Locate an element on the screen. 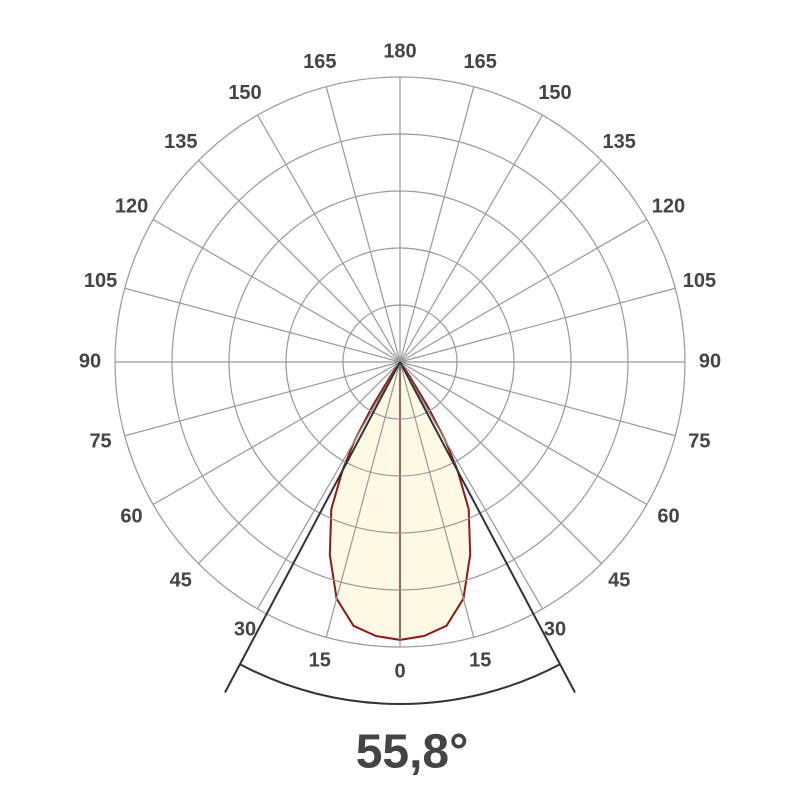 This screenshot has height=805, width=800. angle-label: 0 is located at coordinates (399, 671).